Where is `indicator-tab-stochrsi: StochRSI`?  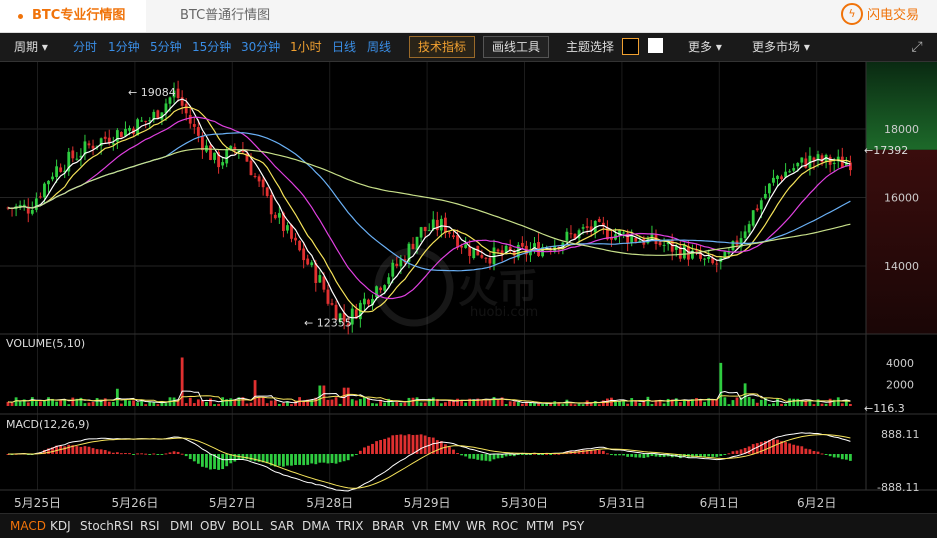 indicator-tab-stochrsi: StochRSI is located at coordinates (107, 526).